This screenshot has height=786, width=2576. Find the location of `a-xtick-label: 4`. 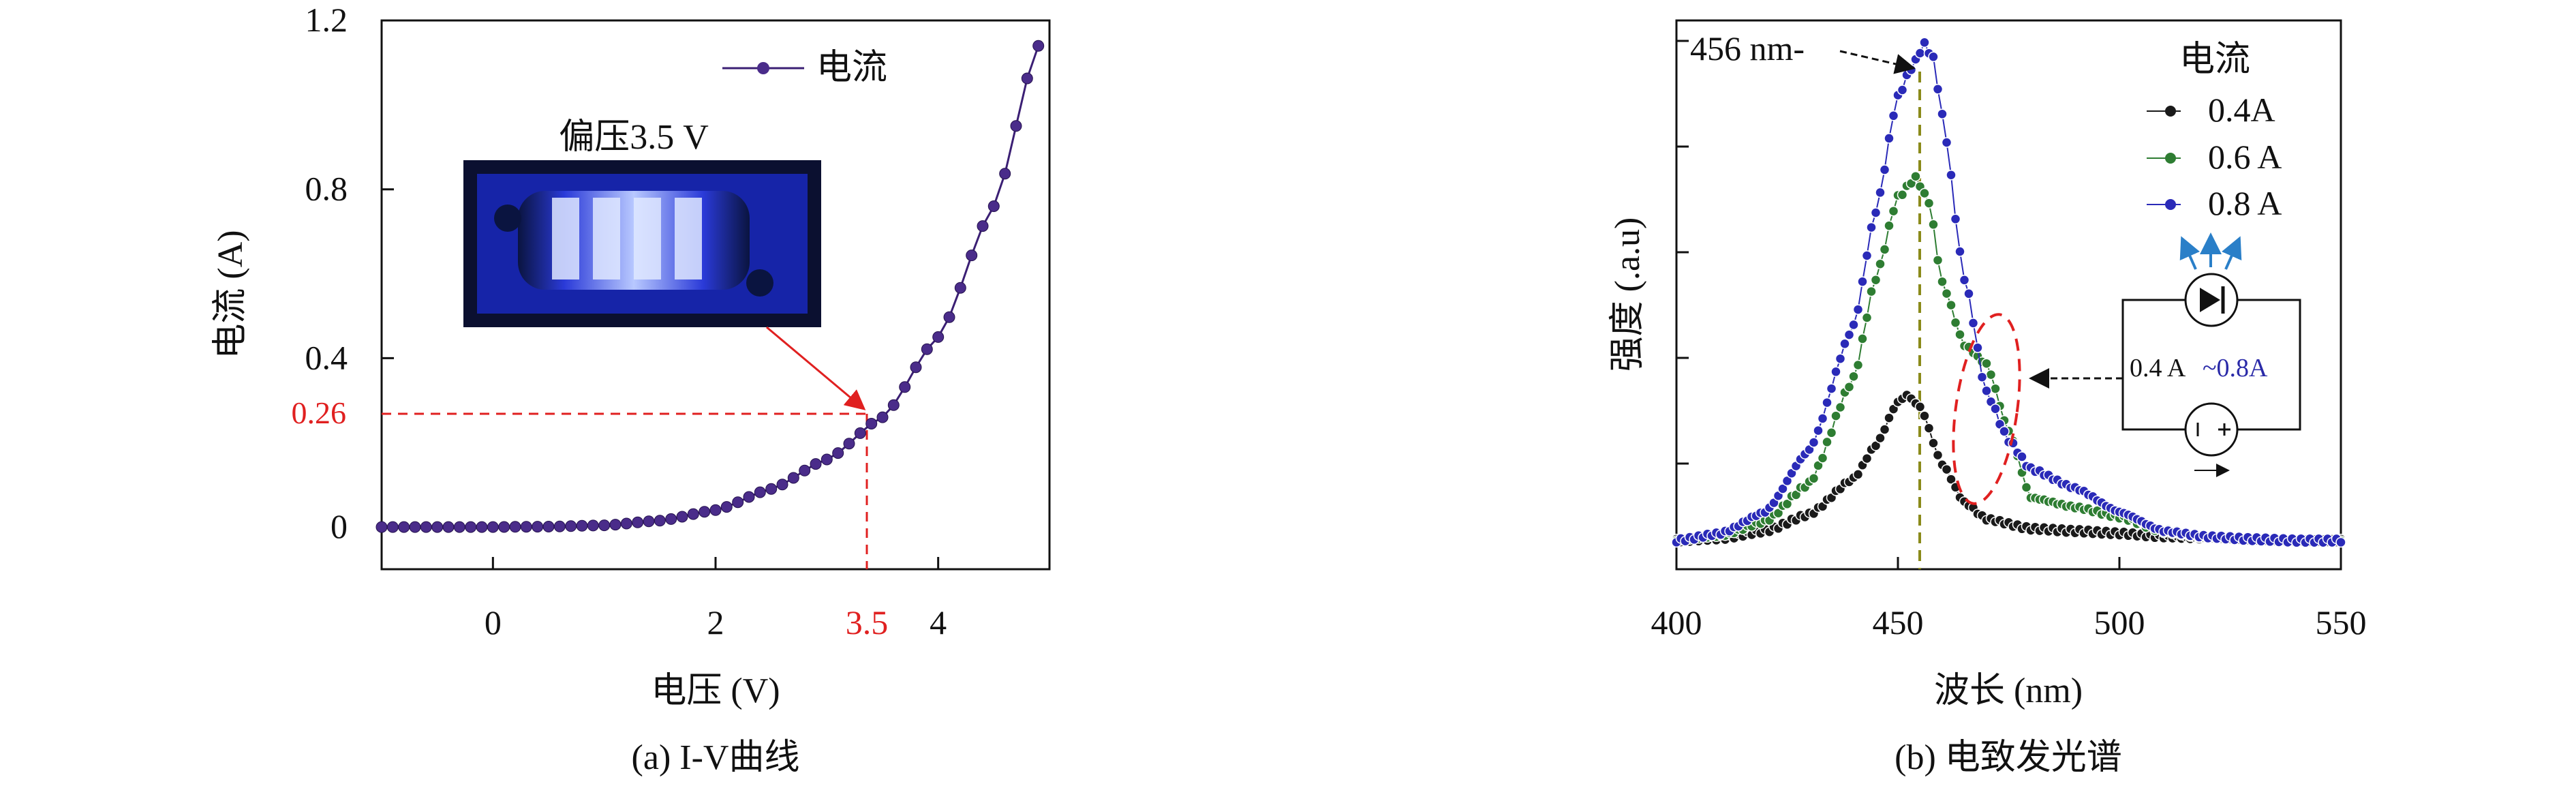

a-xtick-label: 4 is located at coordinates (938, 622).